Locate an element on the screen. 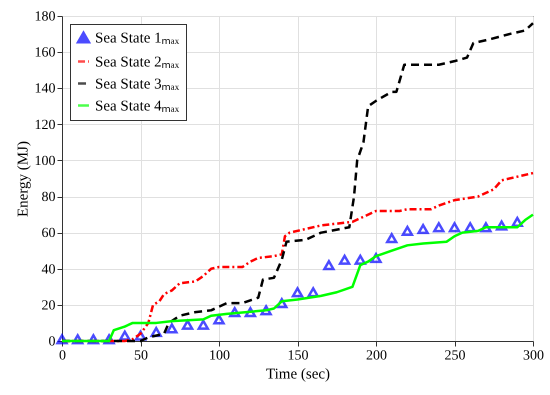 The width and height of the screenshot is (550, 395). legend-label: Sea State 3ₘₐₓ is located at coordinates (137, 84).